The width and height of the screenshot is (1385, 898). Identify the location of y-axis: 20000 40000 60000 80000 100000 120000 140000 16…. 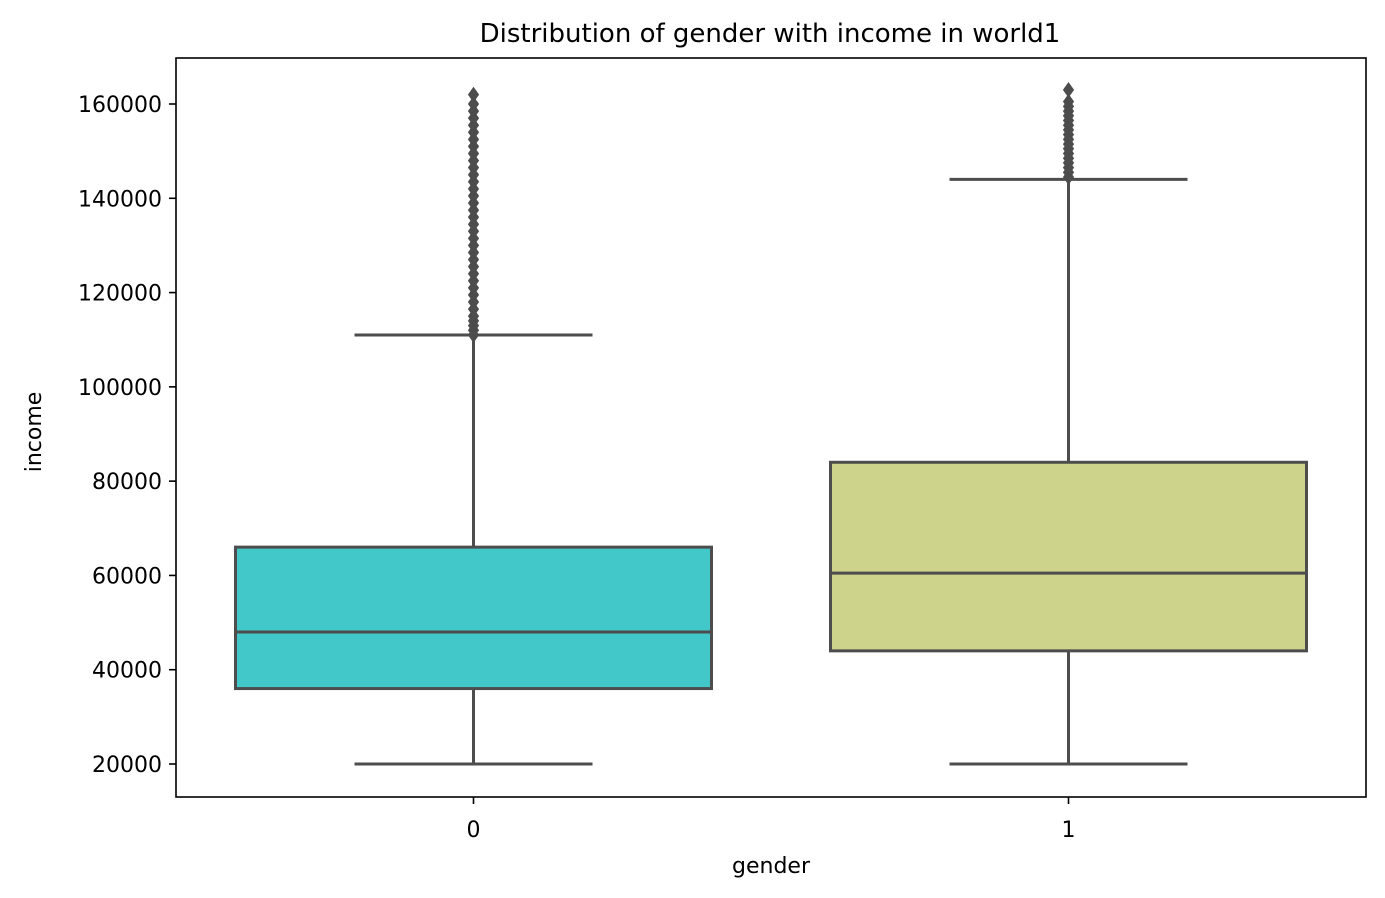
(127, 435).